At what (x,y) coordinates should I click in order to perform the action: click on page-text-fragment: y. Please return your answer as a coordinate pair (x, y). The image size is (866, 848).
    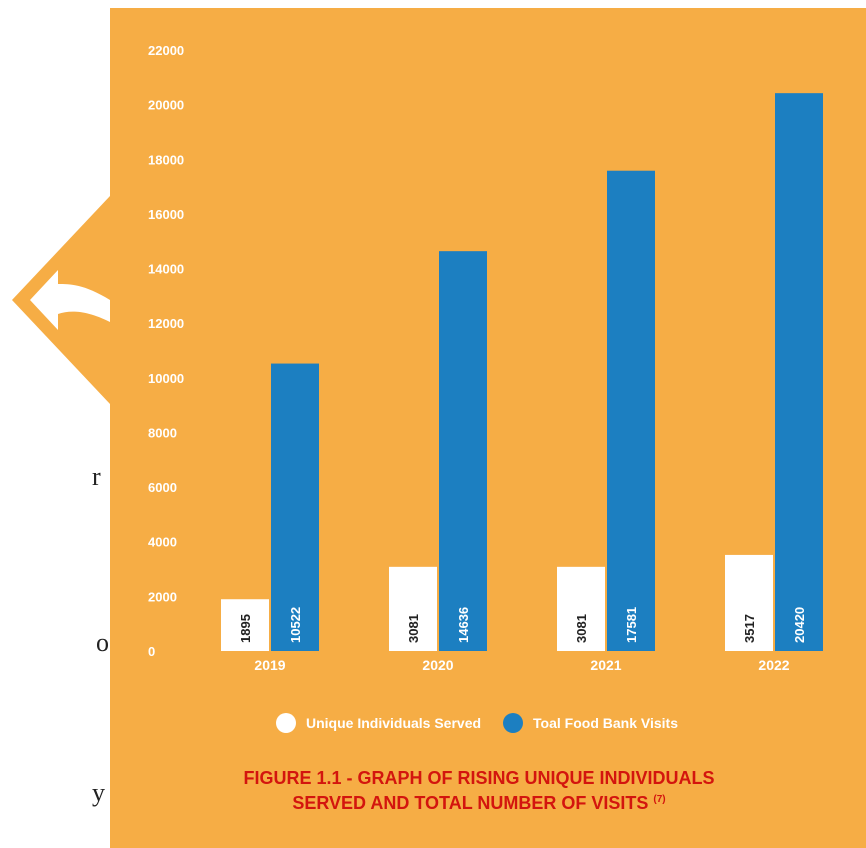
    Looking at the image, I should click on (98, 792).